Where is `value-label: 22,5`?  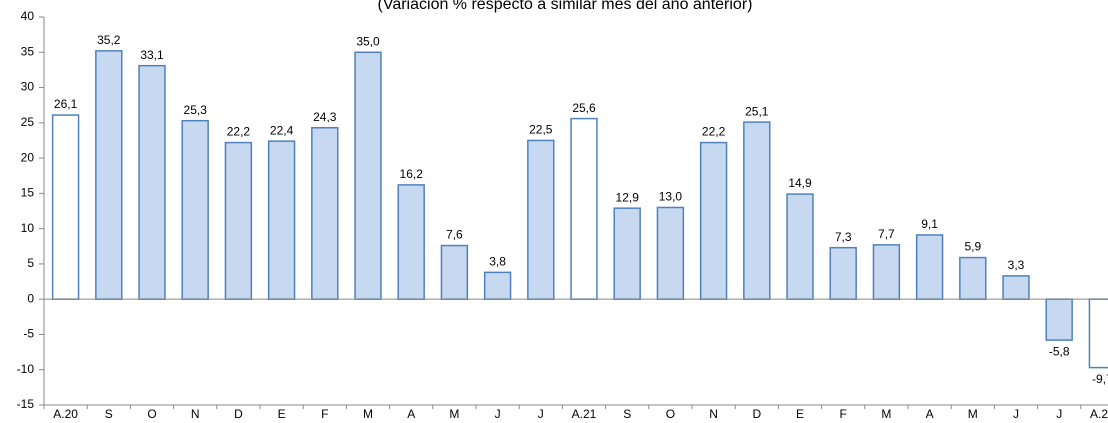
value-label: 22,5 is located at coordinates (541, 130).